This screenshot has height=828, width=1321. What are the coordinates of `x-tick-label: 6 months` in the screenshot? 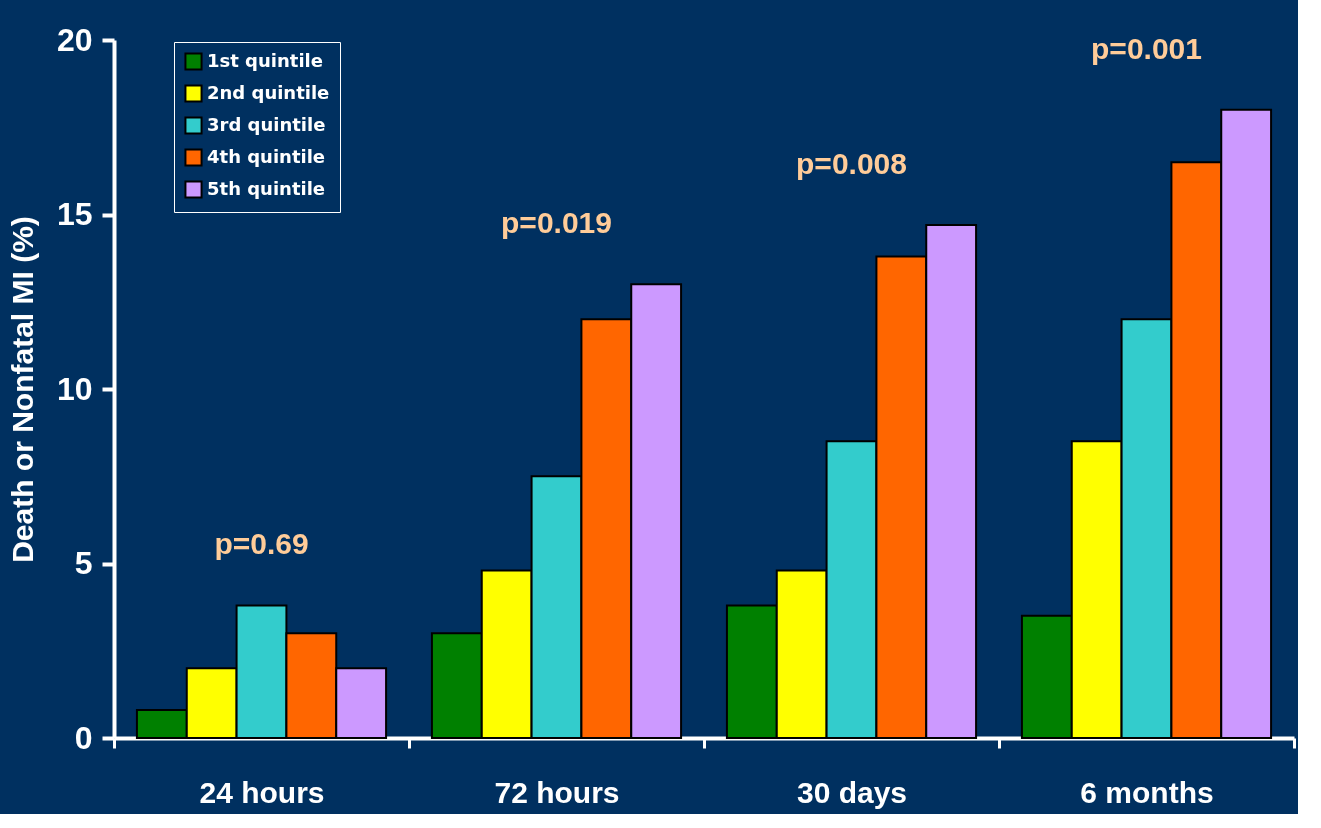 It's located at (1147, 792).